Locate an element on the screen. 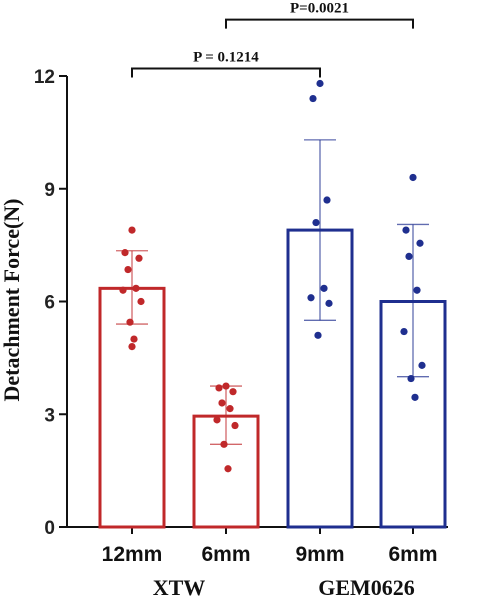  y-tick-label: 12 is located at coordinates (44, 77).